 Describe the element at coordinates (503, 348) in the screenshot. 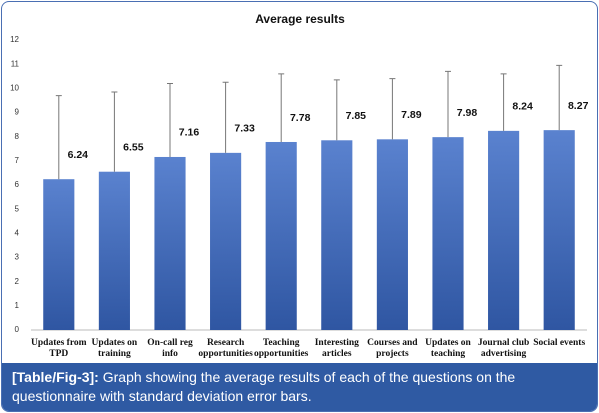

I see `x-tick-label: Journal club advertising` at that location.